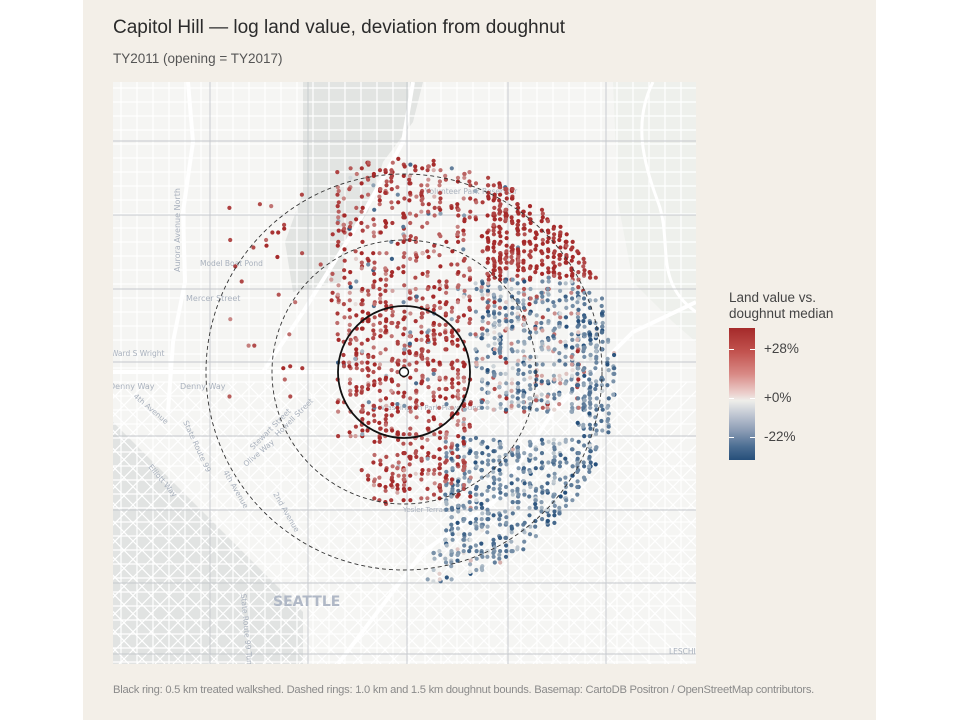 This screenshot has width=960, height=720. I want to click on station-marker, so click(404, 372).